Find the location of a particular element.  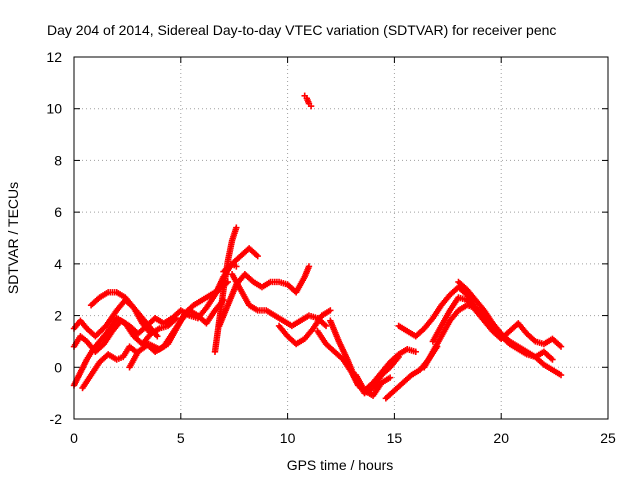

x-tick-label: 15 is located at coordinates (395, 438).